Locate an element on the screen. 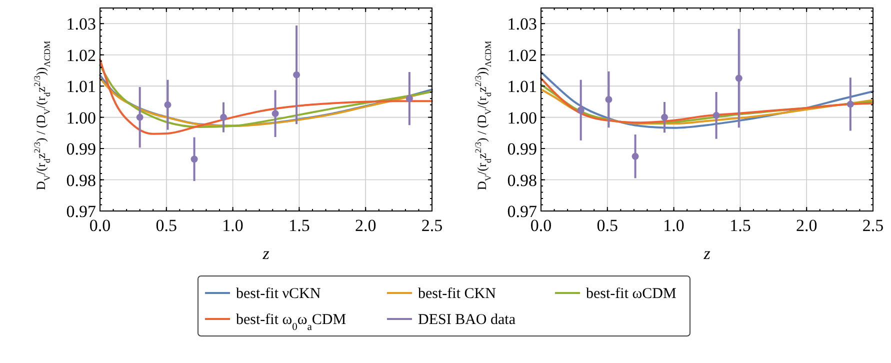 The width and height of the screenshot is (891, 363). legend-label: best-fit ωCDM is located at coordinates (631, 294).